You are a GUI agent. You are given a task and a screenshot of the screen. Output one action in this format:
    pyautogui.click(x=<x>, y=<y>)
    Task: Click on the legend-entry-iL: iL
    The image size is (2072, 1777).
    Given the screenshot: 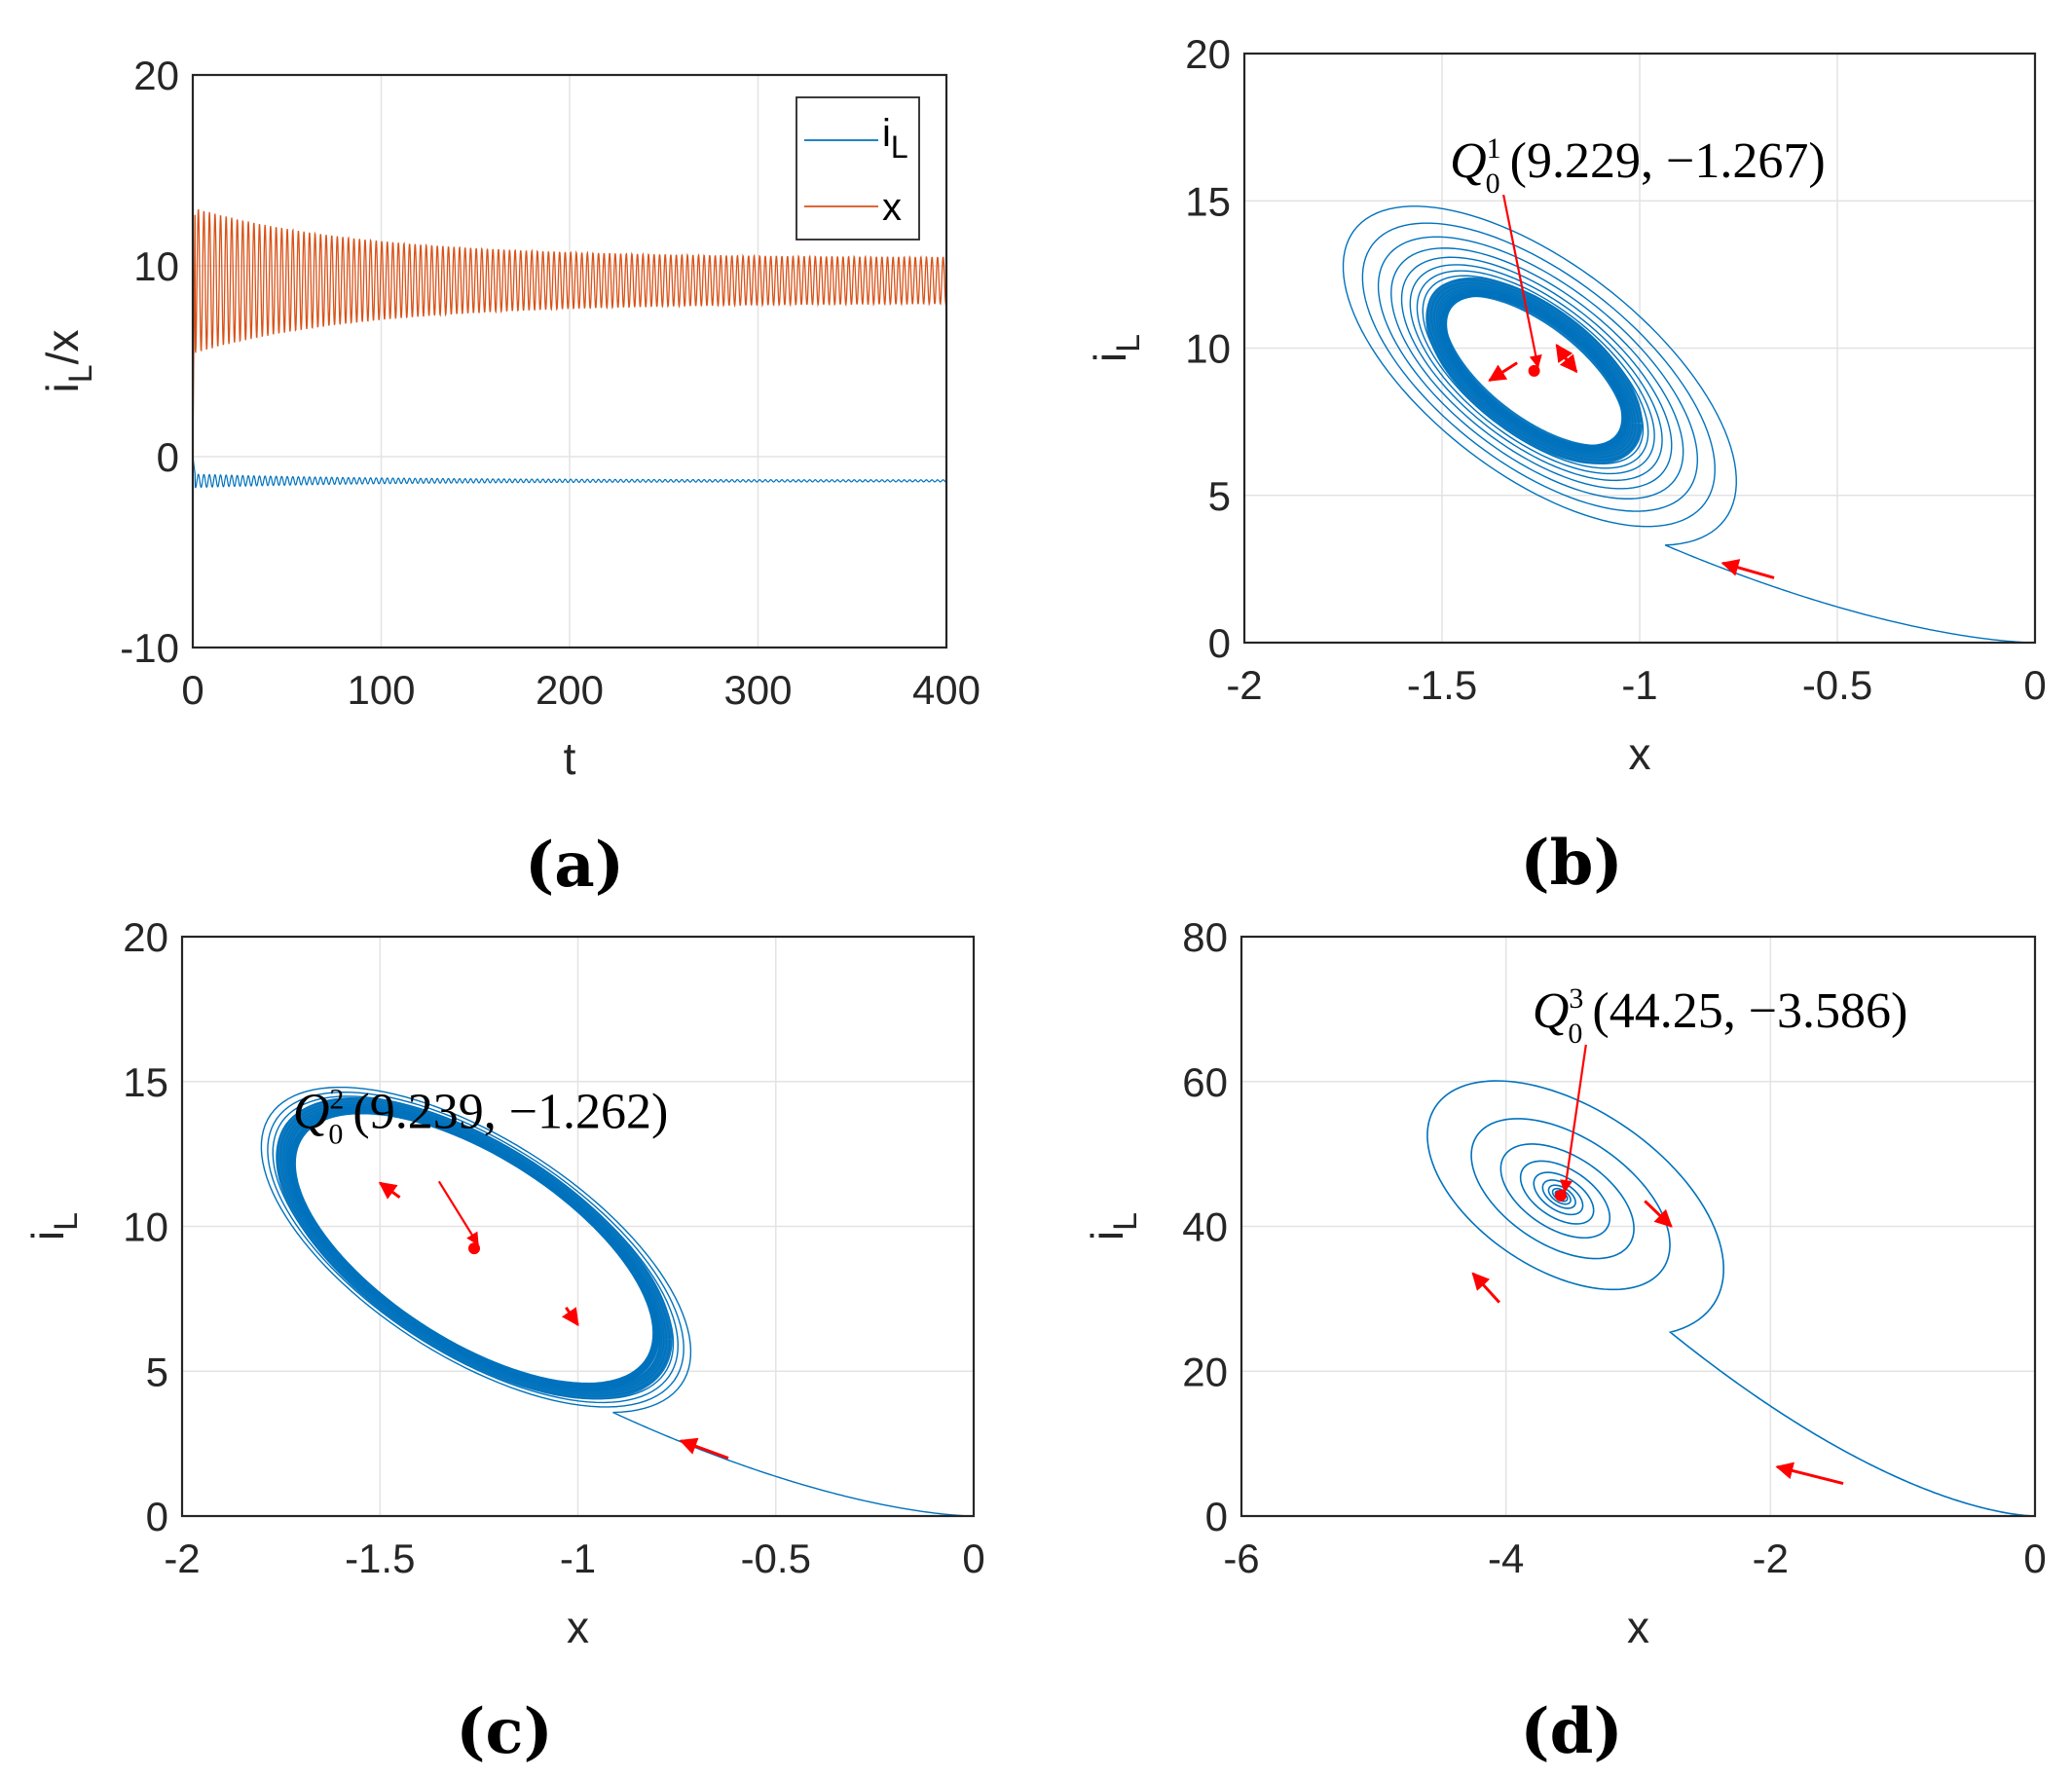 What is the action you would take?
    pyautogui.click(x=895, y=138)
    